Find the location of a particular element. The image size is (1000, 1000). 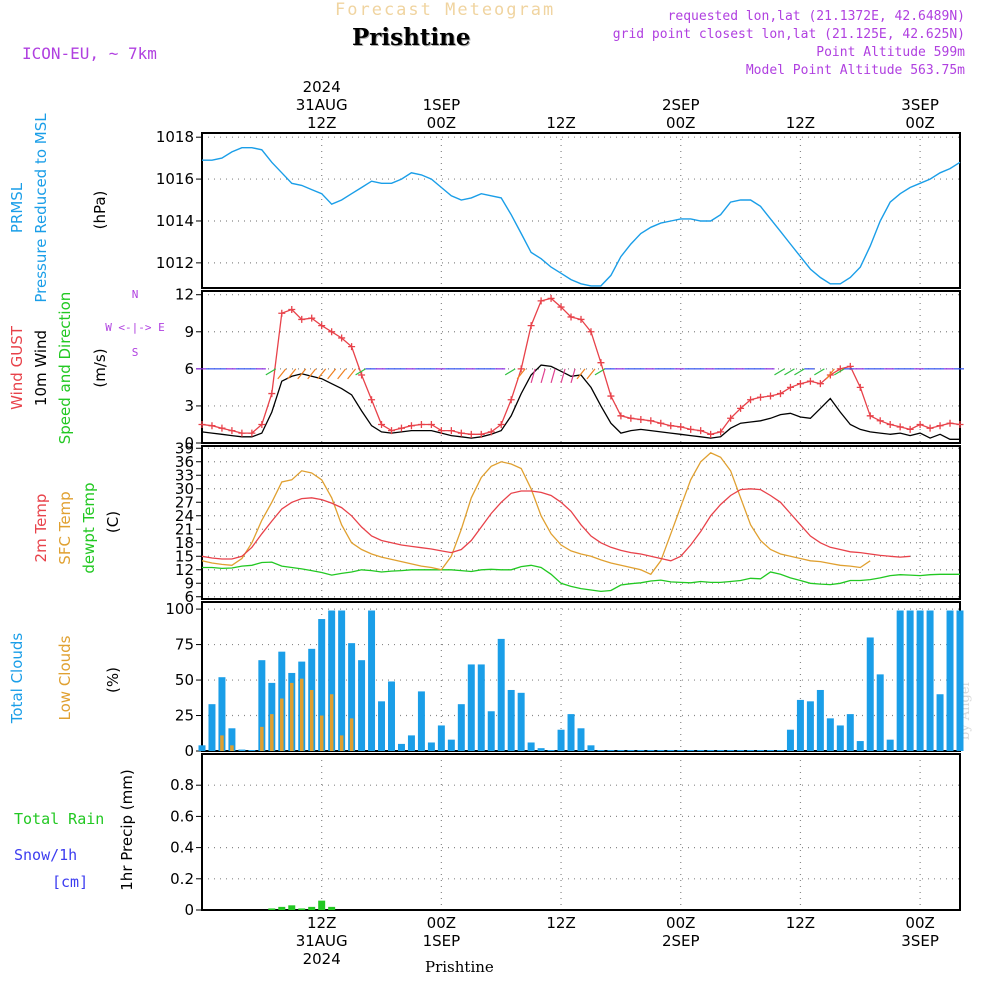

dewpoint-series-line is located at coordinates (581, 577).